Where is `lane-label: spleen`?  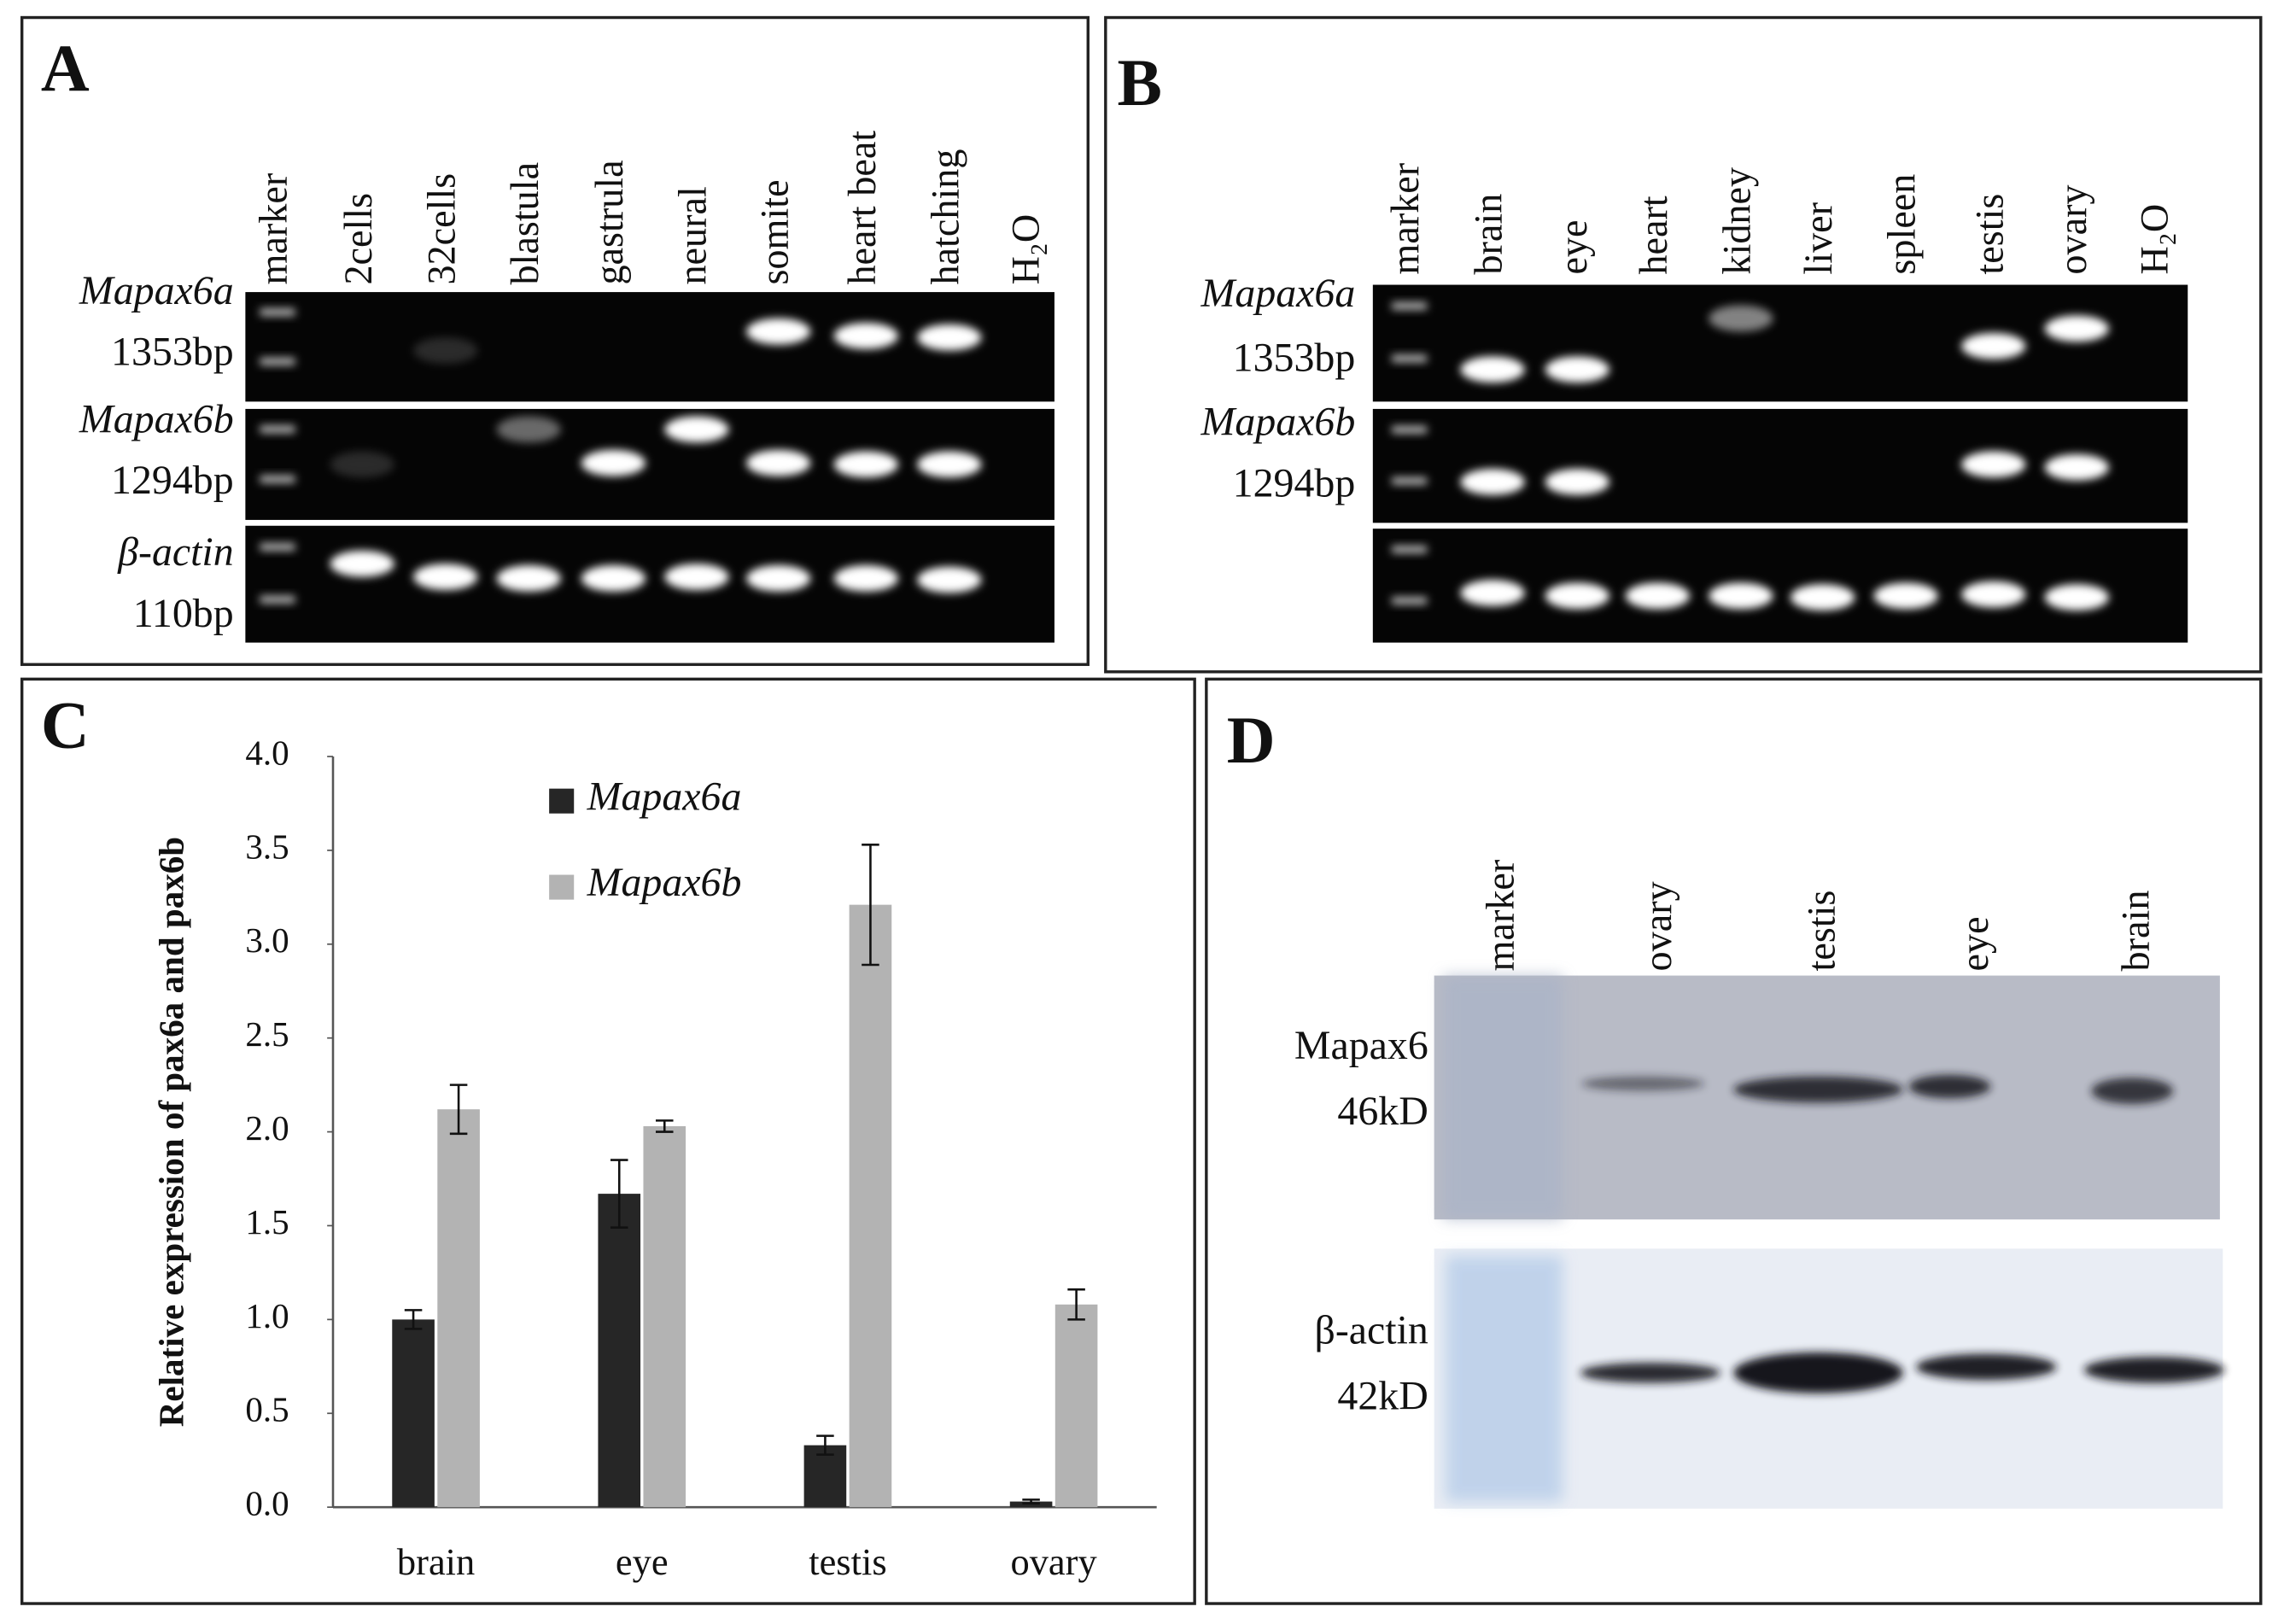
lane-label: spleen is located at coordinates (1902, 225).